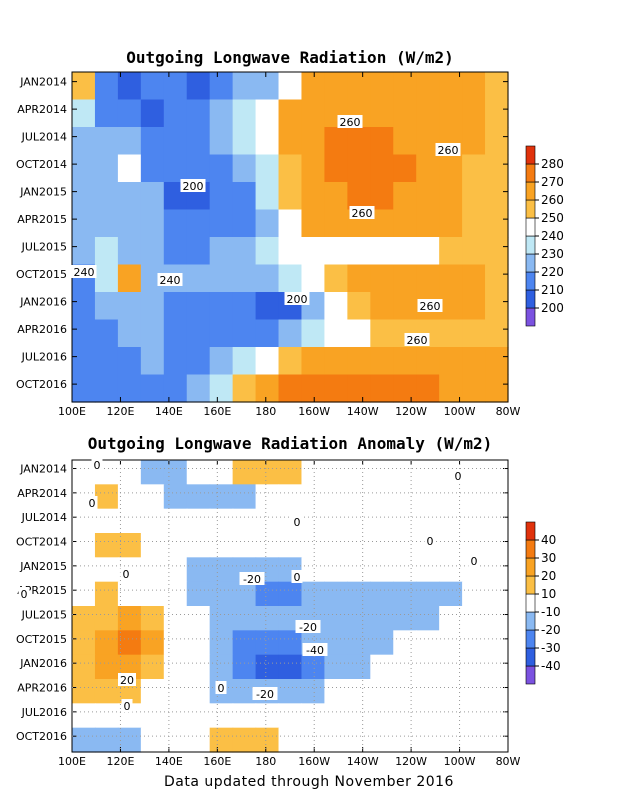  I want to click on x-tick-label: 140W, so click(363, 411).